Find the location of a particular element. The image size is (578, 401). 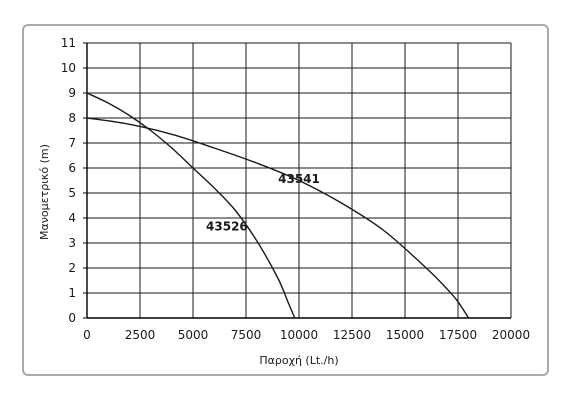

y-axis-title: Μανομετρικό (m) is located at coordinates (44, 192).